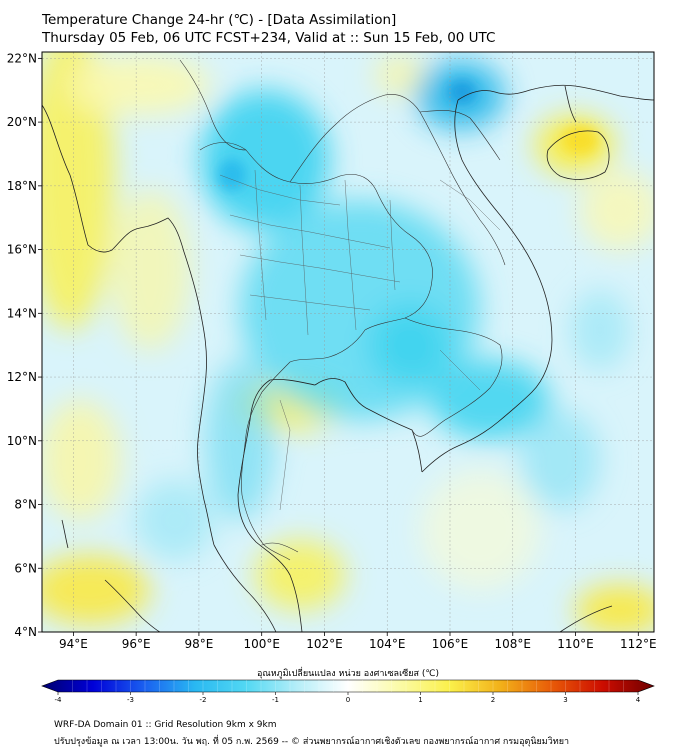 This screenshot has height=756, width=676. I want to click on island-hainan, so click(578, 155).